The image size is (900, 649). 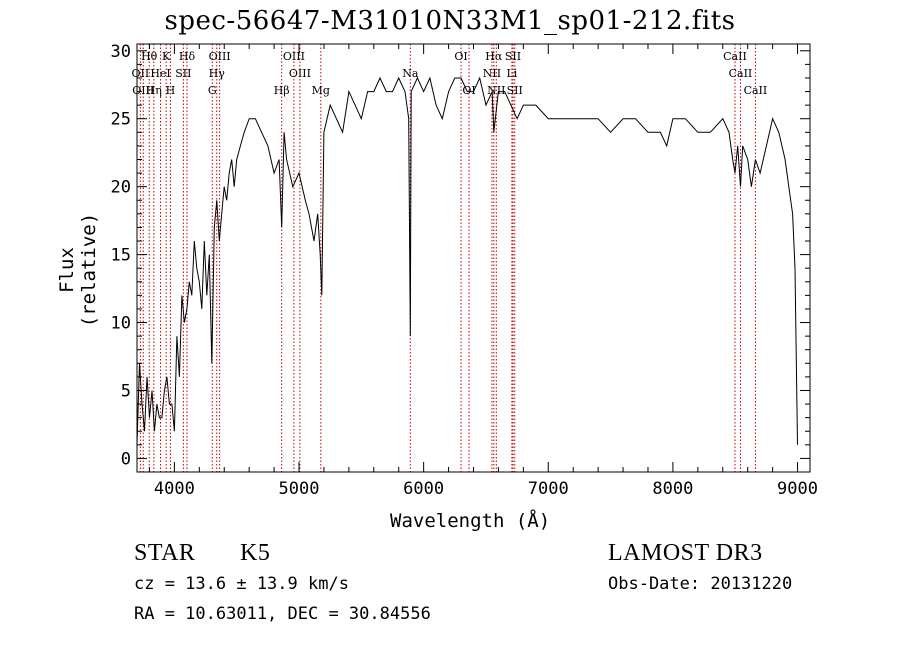 I want to click on label-G: G, so click(x=212, y=90).